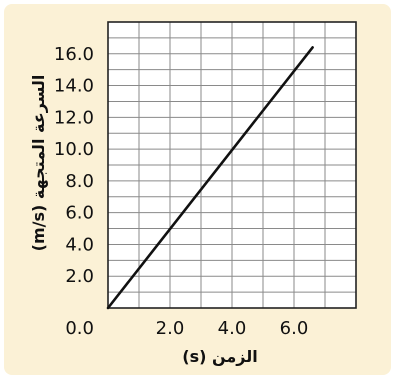 This screenshot has height=379, width=395. What do you see at coordinates (38, 163) in the screenshot?
I see `y-axis-title: السرعة المتجهة (m/s)` at bounding box center [38, 163].